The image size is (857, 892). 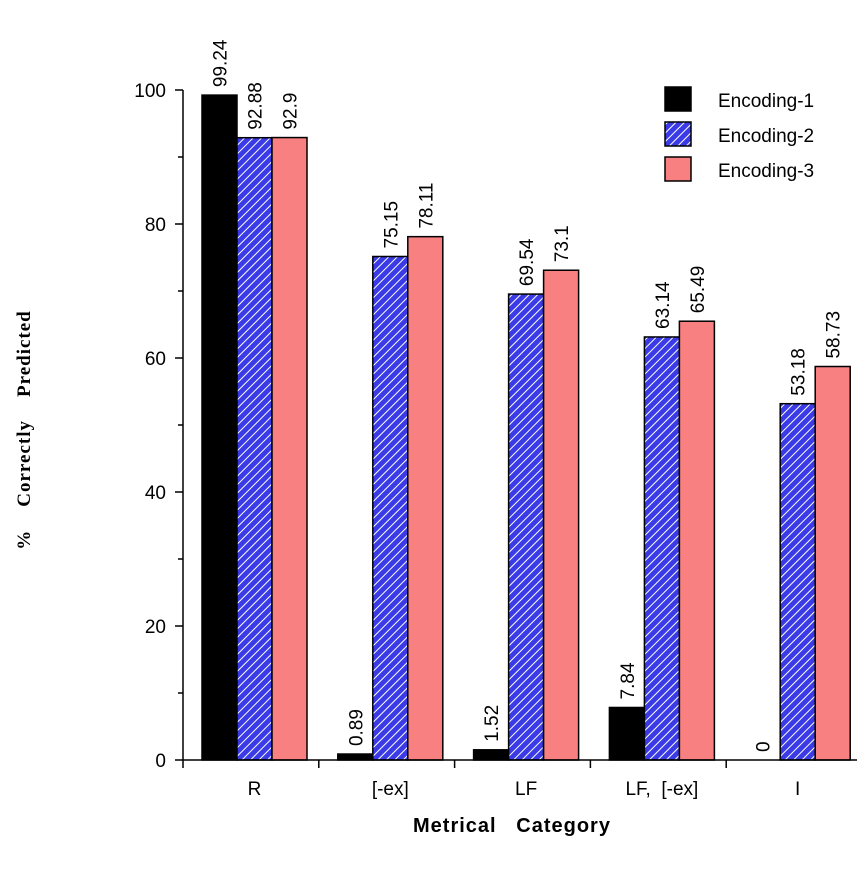 I want to click on data-label: 0.89, so click(x=356, y=727).